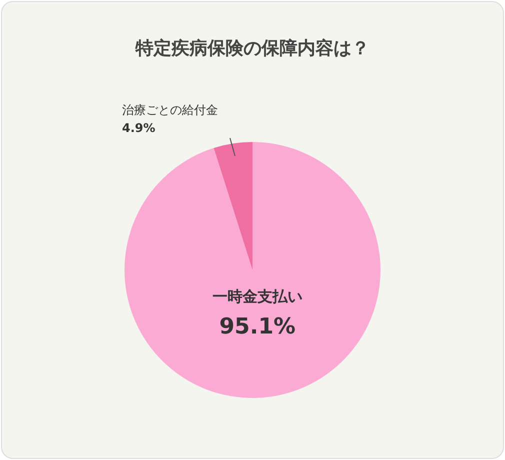 The image size is (505, 460). What do you see at coordinates (170, 110) in the screenshot?
I see `slice-label: 治療ごとの給付金` at bounding box center [170, 110].